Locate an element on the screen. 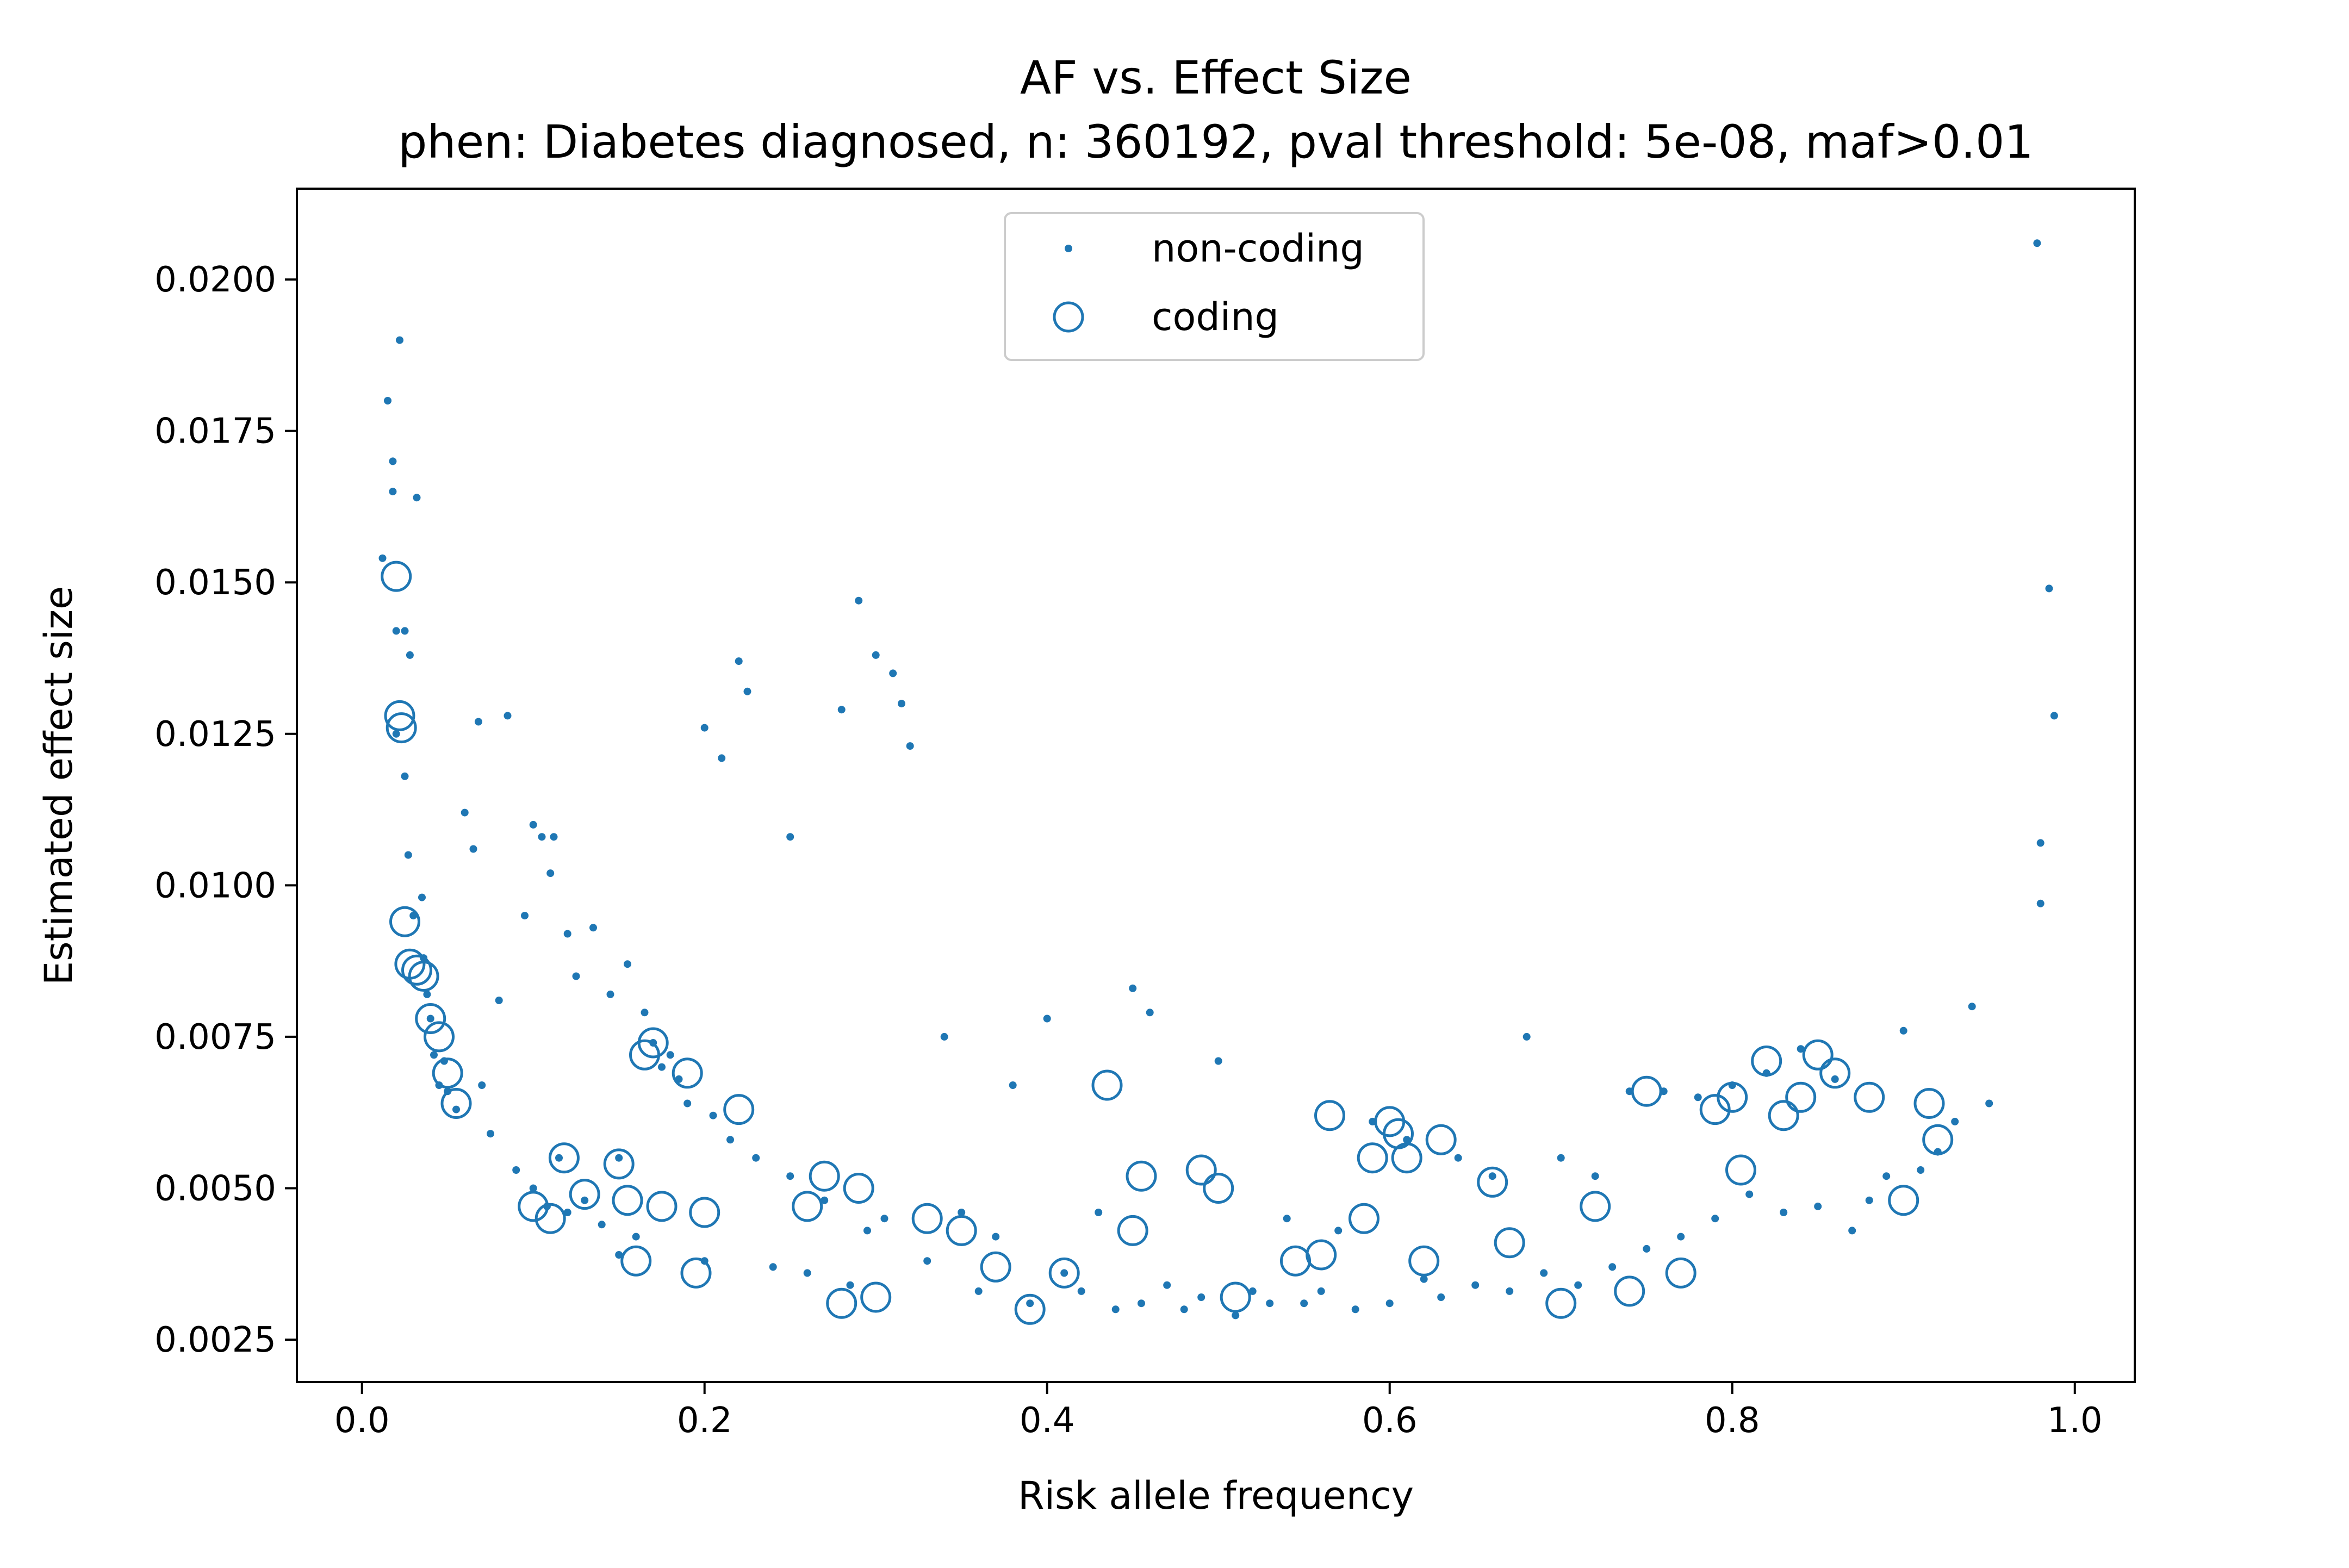 The height and width of the screenshot is (1568, 2349). x-axis-ticks: 0.0 0.2 0.4 0.6 0.8 1.0 is located at coordinates (1218, 1411).